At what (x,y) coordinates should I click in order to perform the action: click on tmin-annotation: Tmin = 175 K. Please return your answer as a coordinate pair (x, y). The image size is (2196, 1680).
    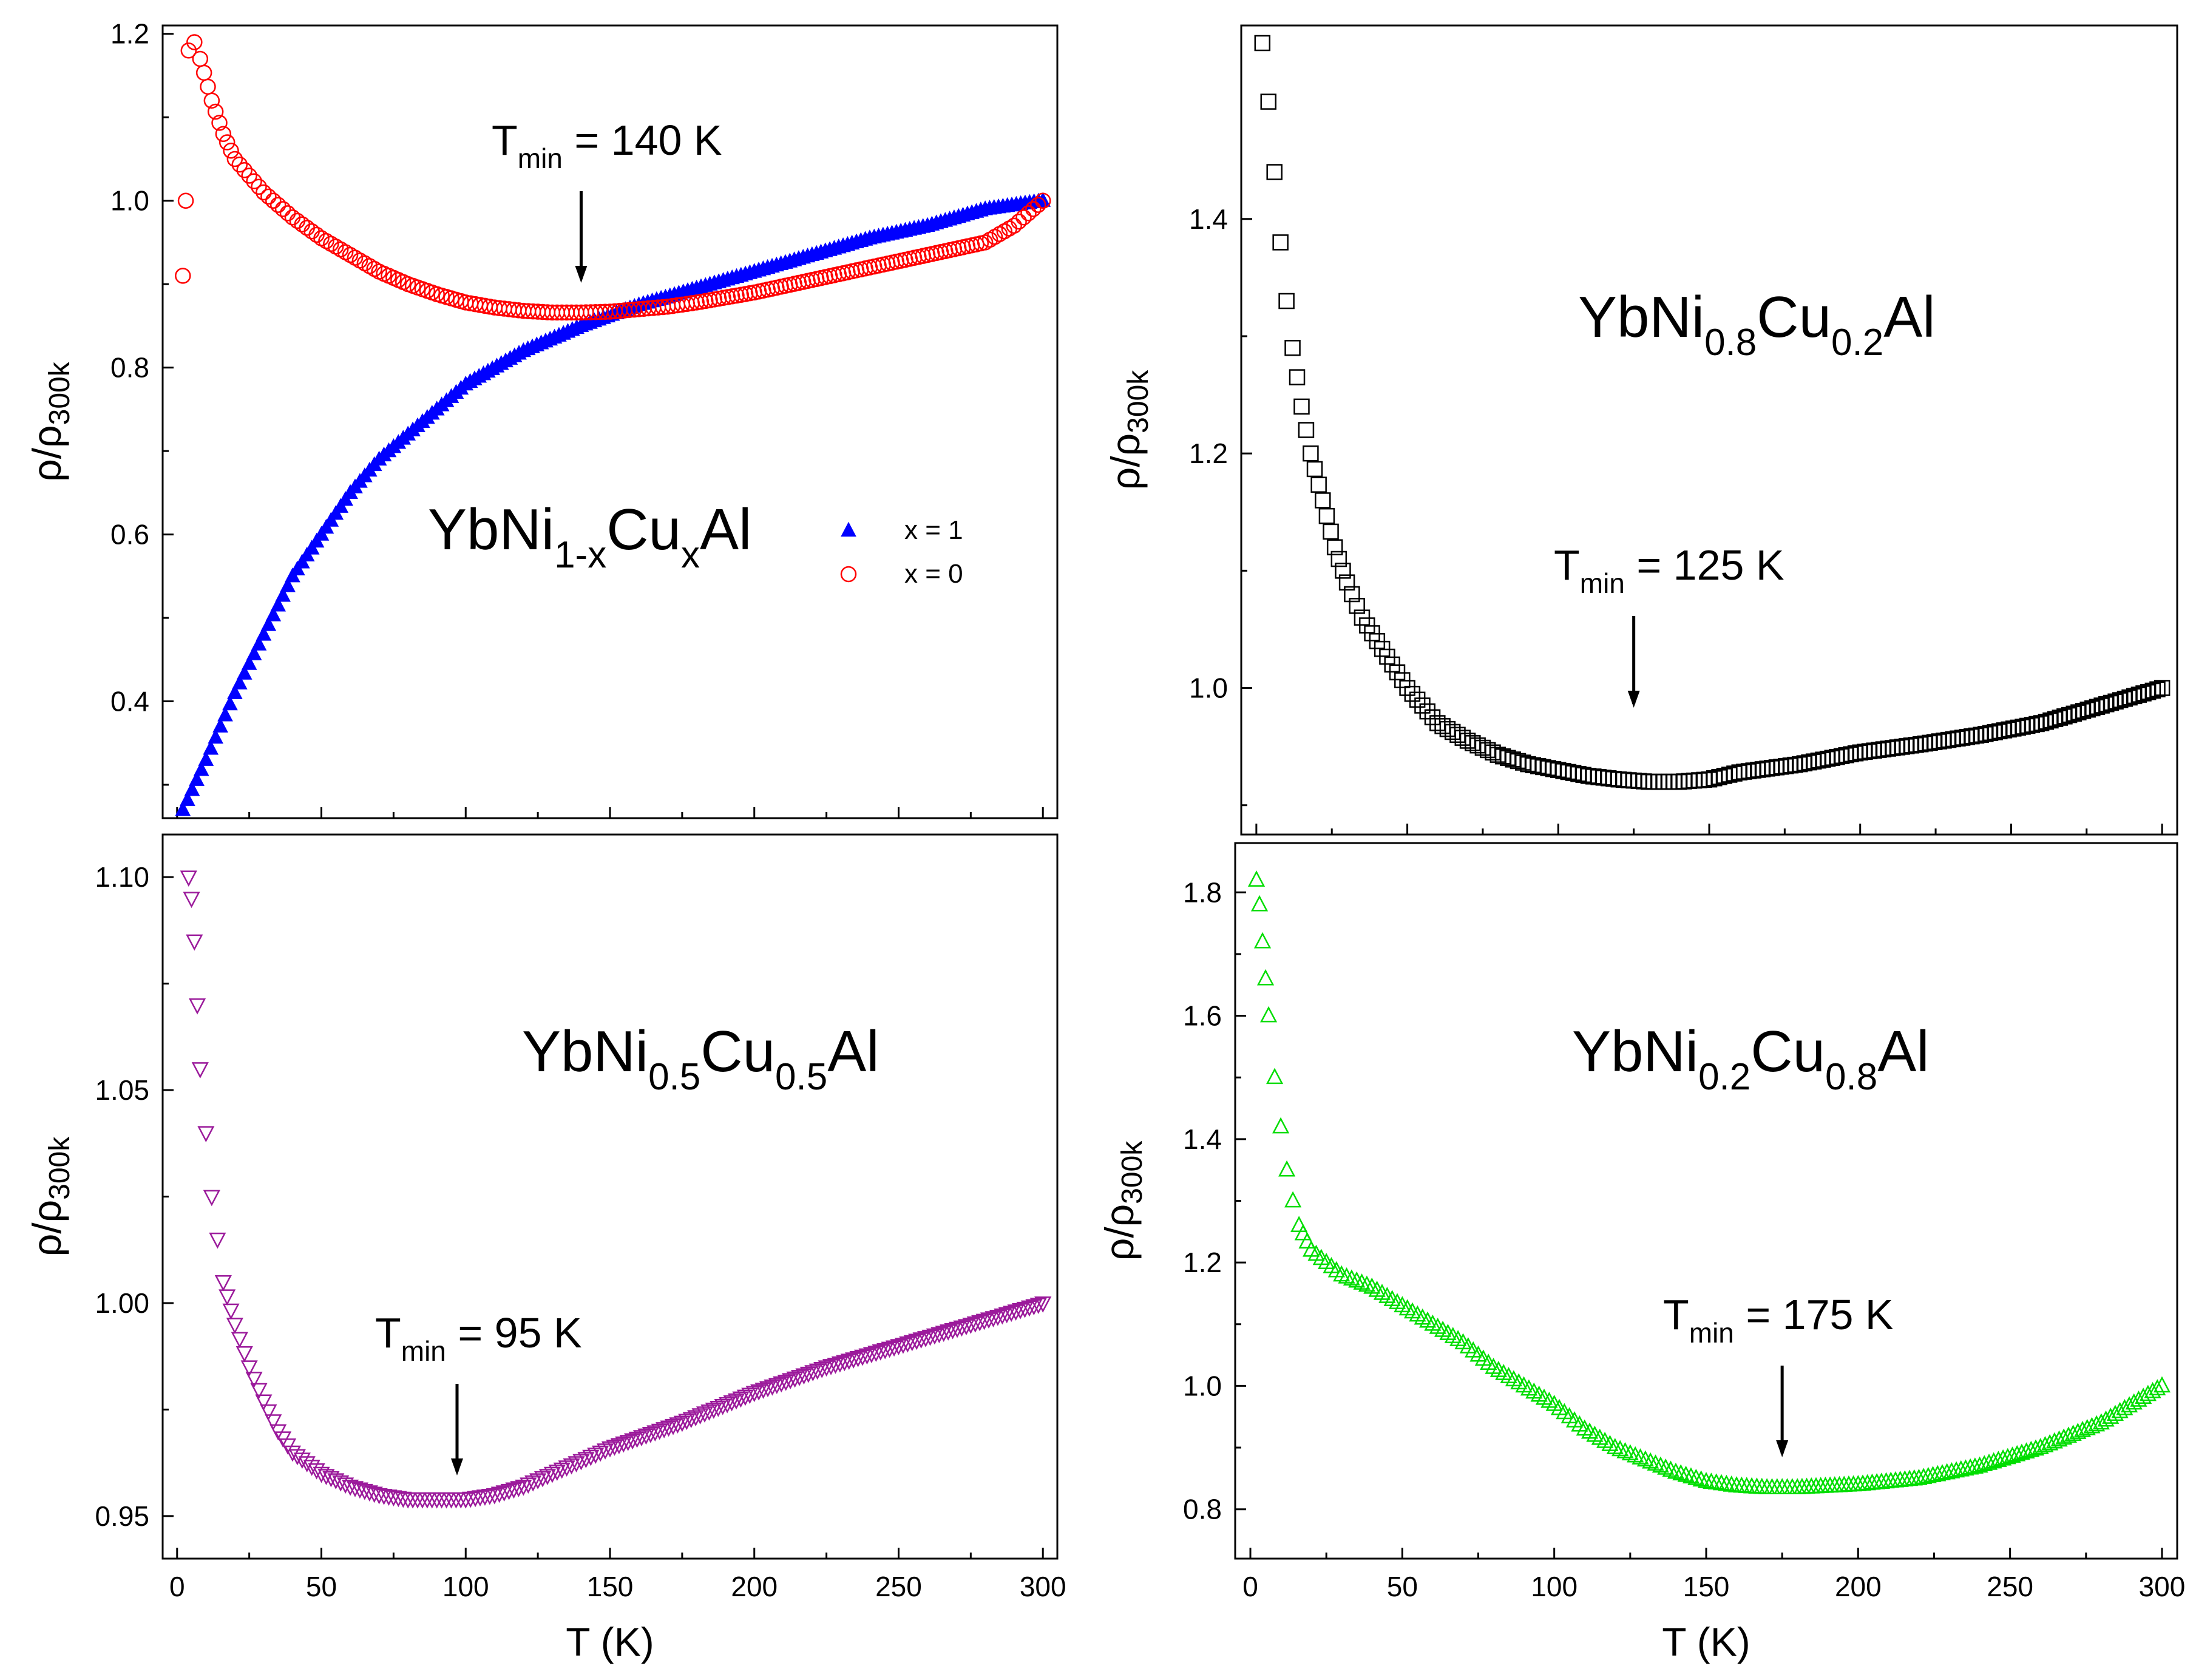
    Looking at the image, I should click on (1778, 1320).